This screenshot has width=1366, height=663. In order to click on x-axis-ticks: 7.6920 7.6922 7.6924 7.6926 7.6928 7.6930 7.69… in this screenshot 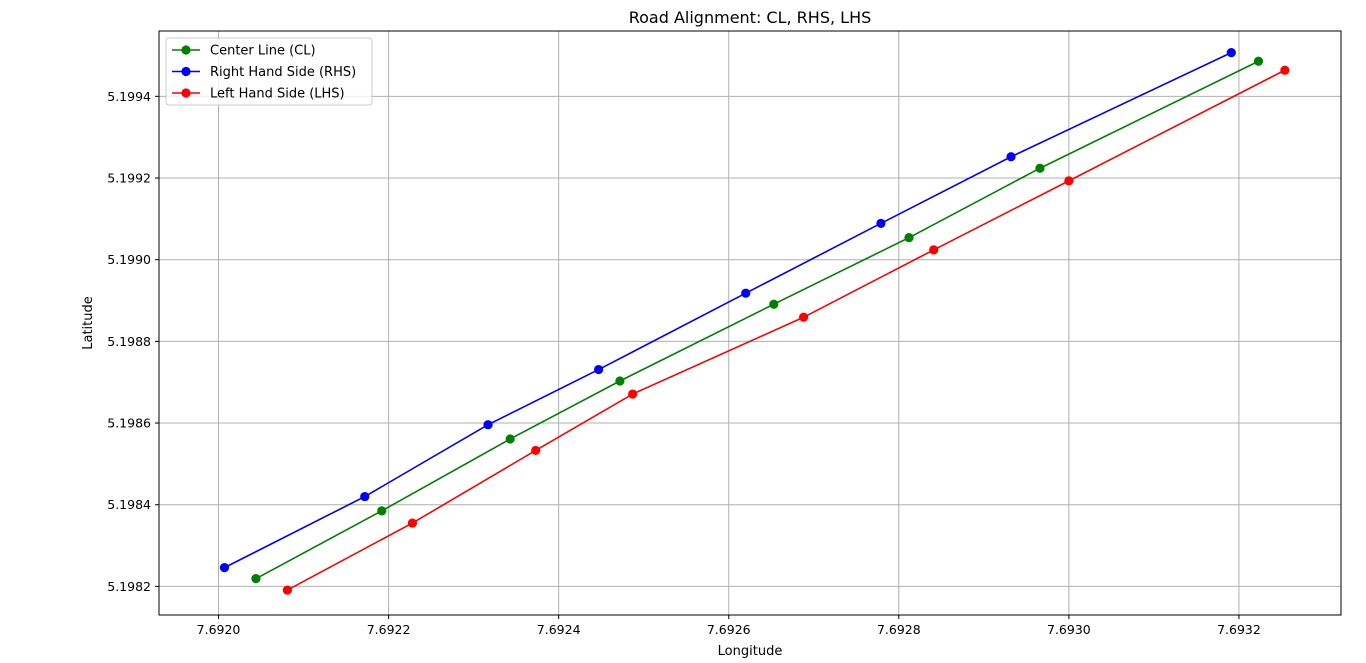, I will do `click(729, 626)`.